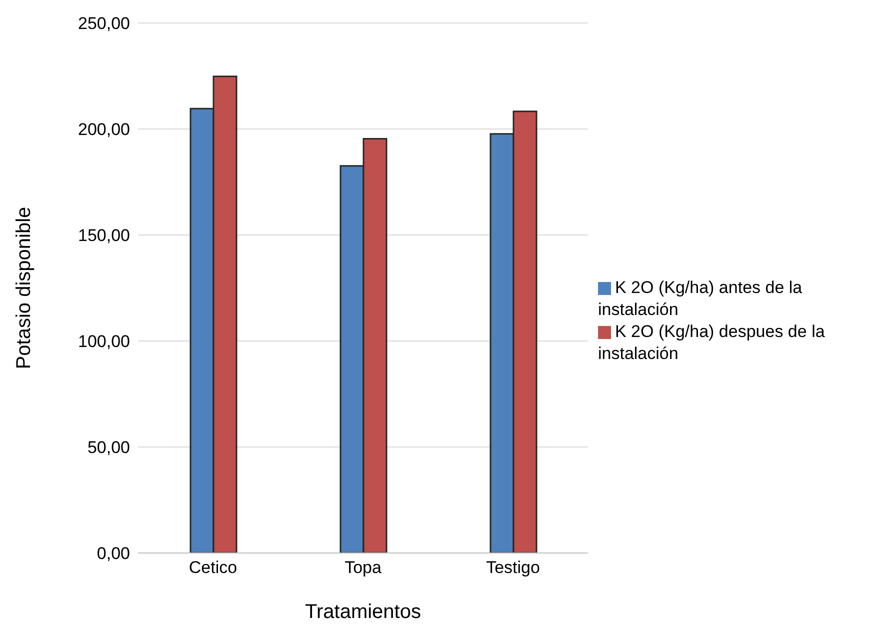 The image size is (895, 639). I want to click on x-tick-label: Testigo, so click(513, 568).